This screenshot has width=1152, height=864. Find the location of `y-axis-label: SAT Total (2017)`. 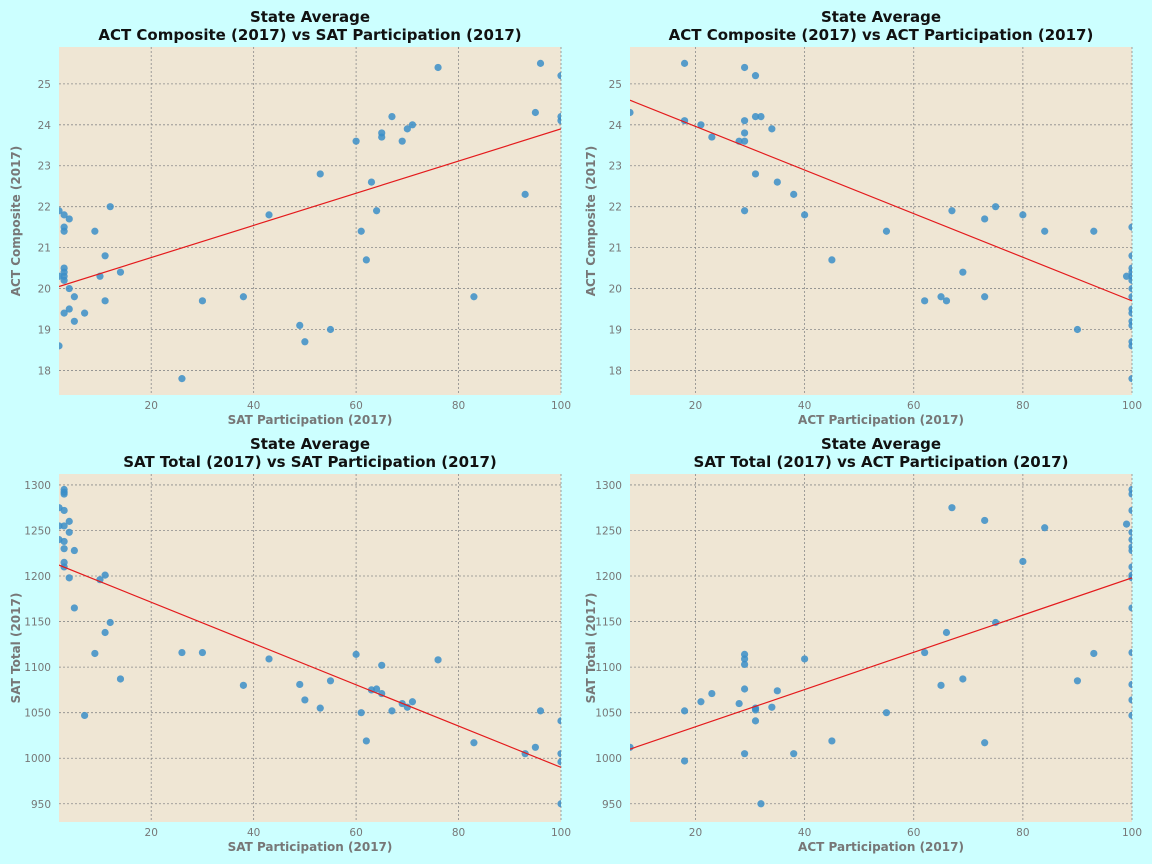

y-axis-label: SAT Total (2017) is located at coordinates (16, 648).